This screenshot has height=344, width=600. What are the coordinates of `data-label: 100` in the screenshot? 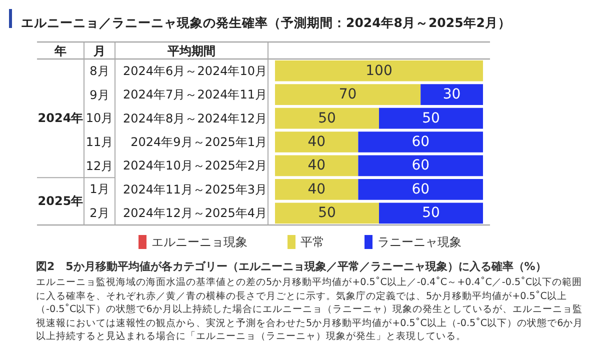 It's located at (379, 70).